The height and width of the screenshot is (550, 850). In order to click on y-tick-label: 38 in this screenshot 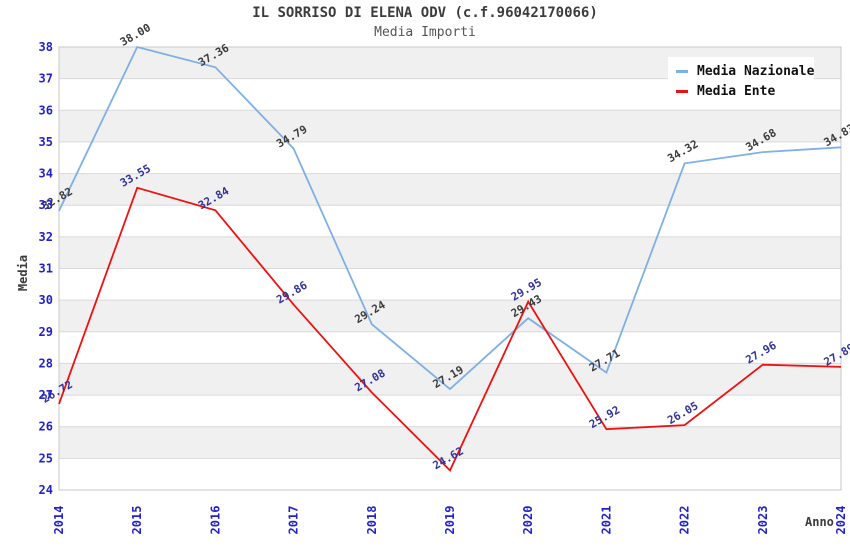, I will do `click(46, 47)`.